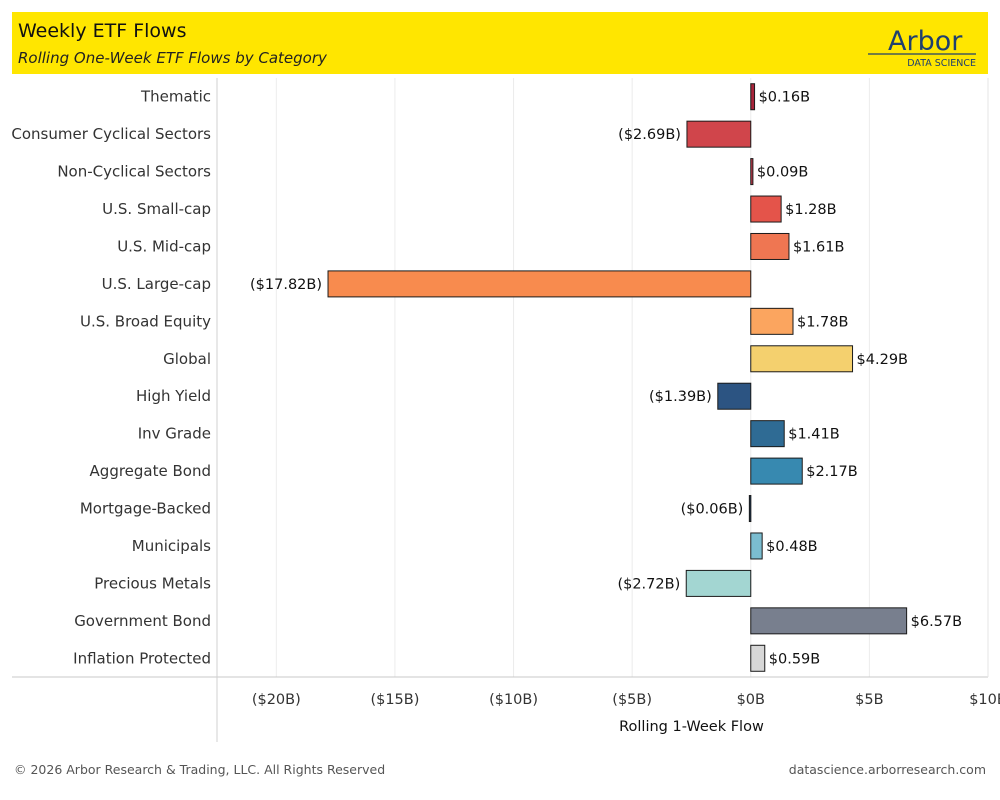 This screenshot has width=1000, height=800. Describe the element at coordinates (187, 359) in the screenshot. I see `category-label-7: Global` at that location.